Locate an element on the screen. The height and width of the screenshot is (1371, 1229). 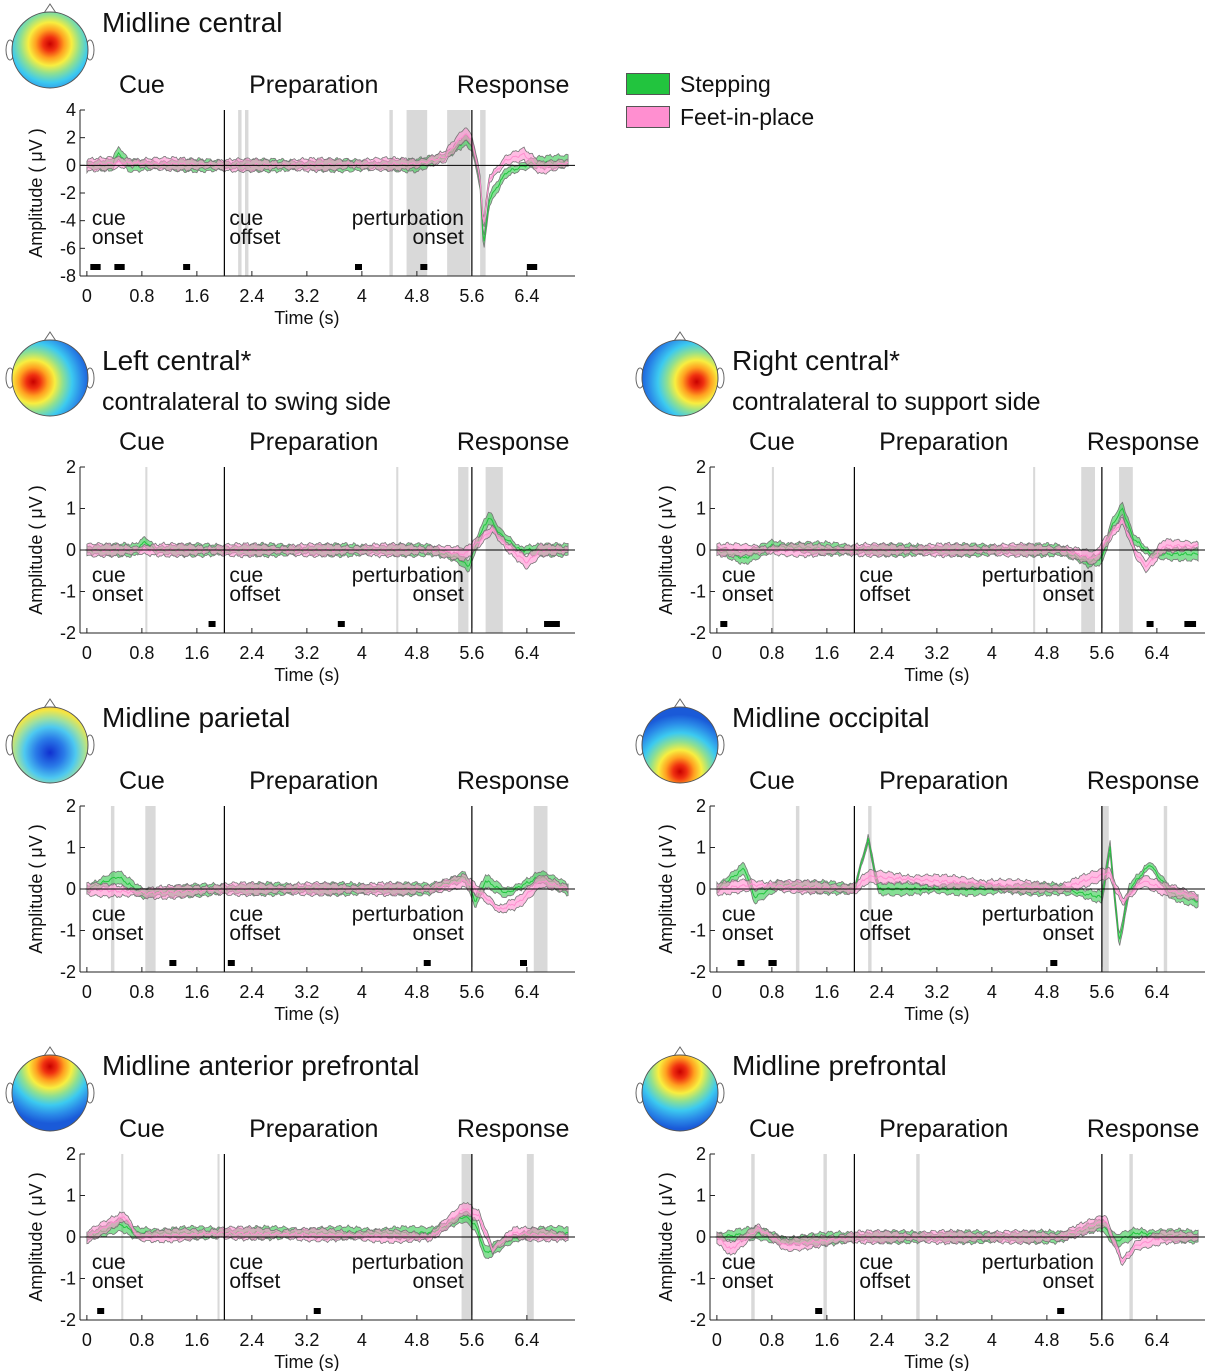
legend-swatch-feet-in-place is located at coordinates (648, 117).